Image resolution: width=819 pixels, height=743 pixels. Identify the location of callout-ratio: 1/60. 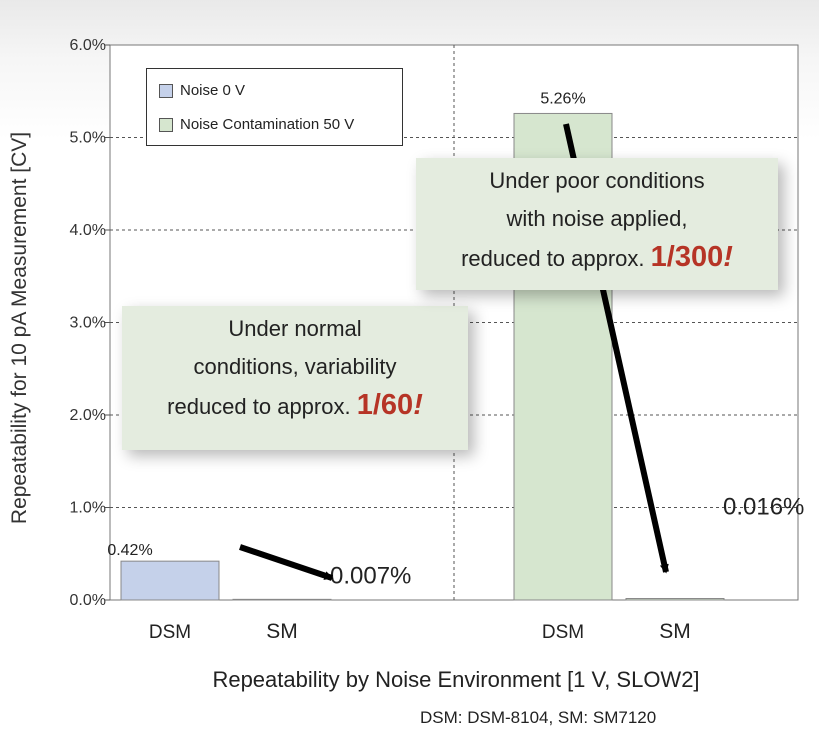
(385, 405).